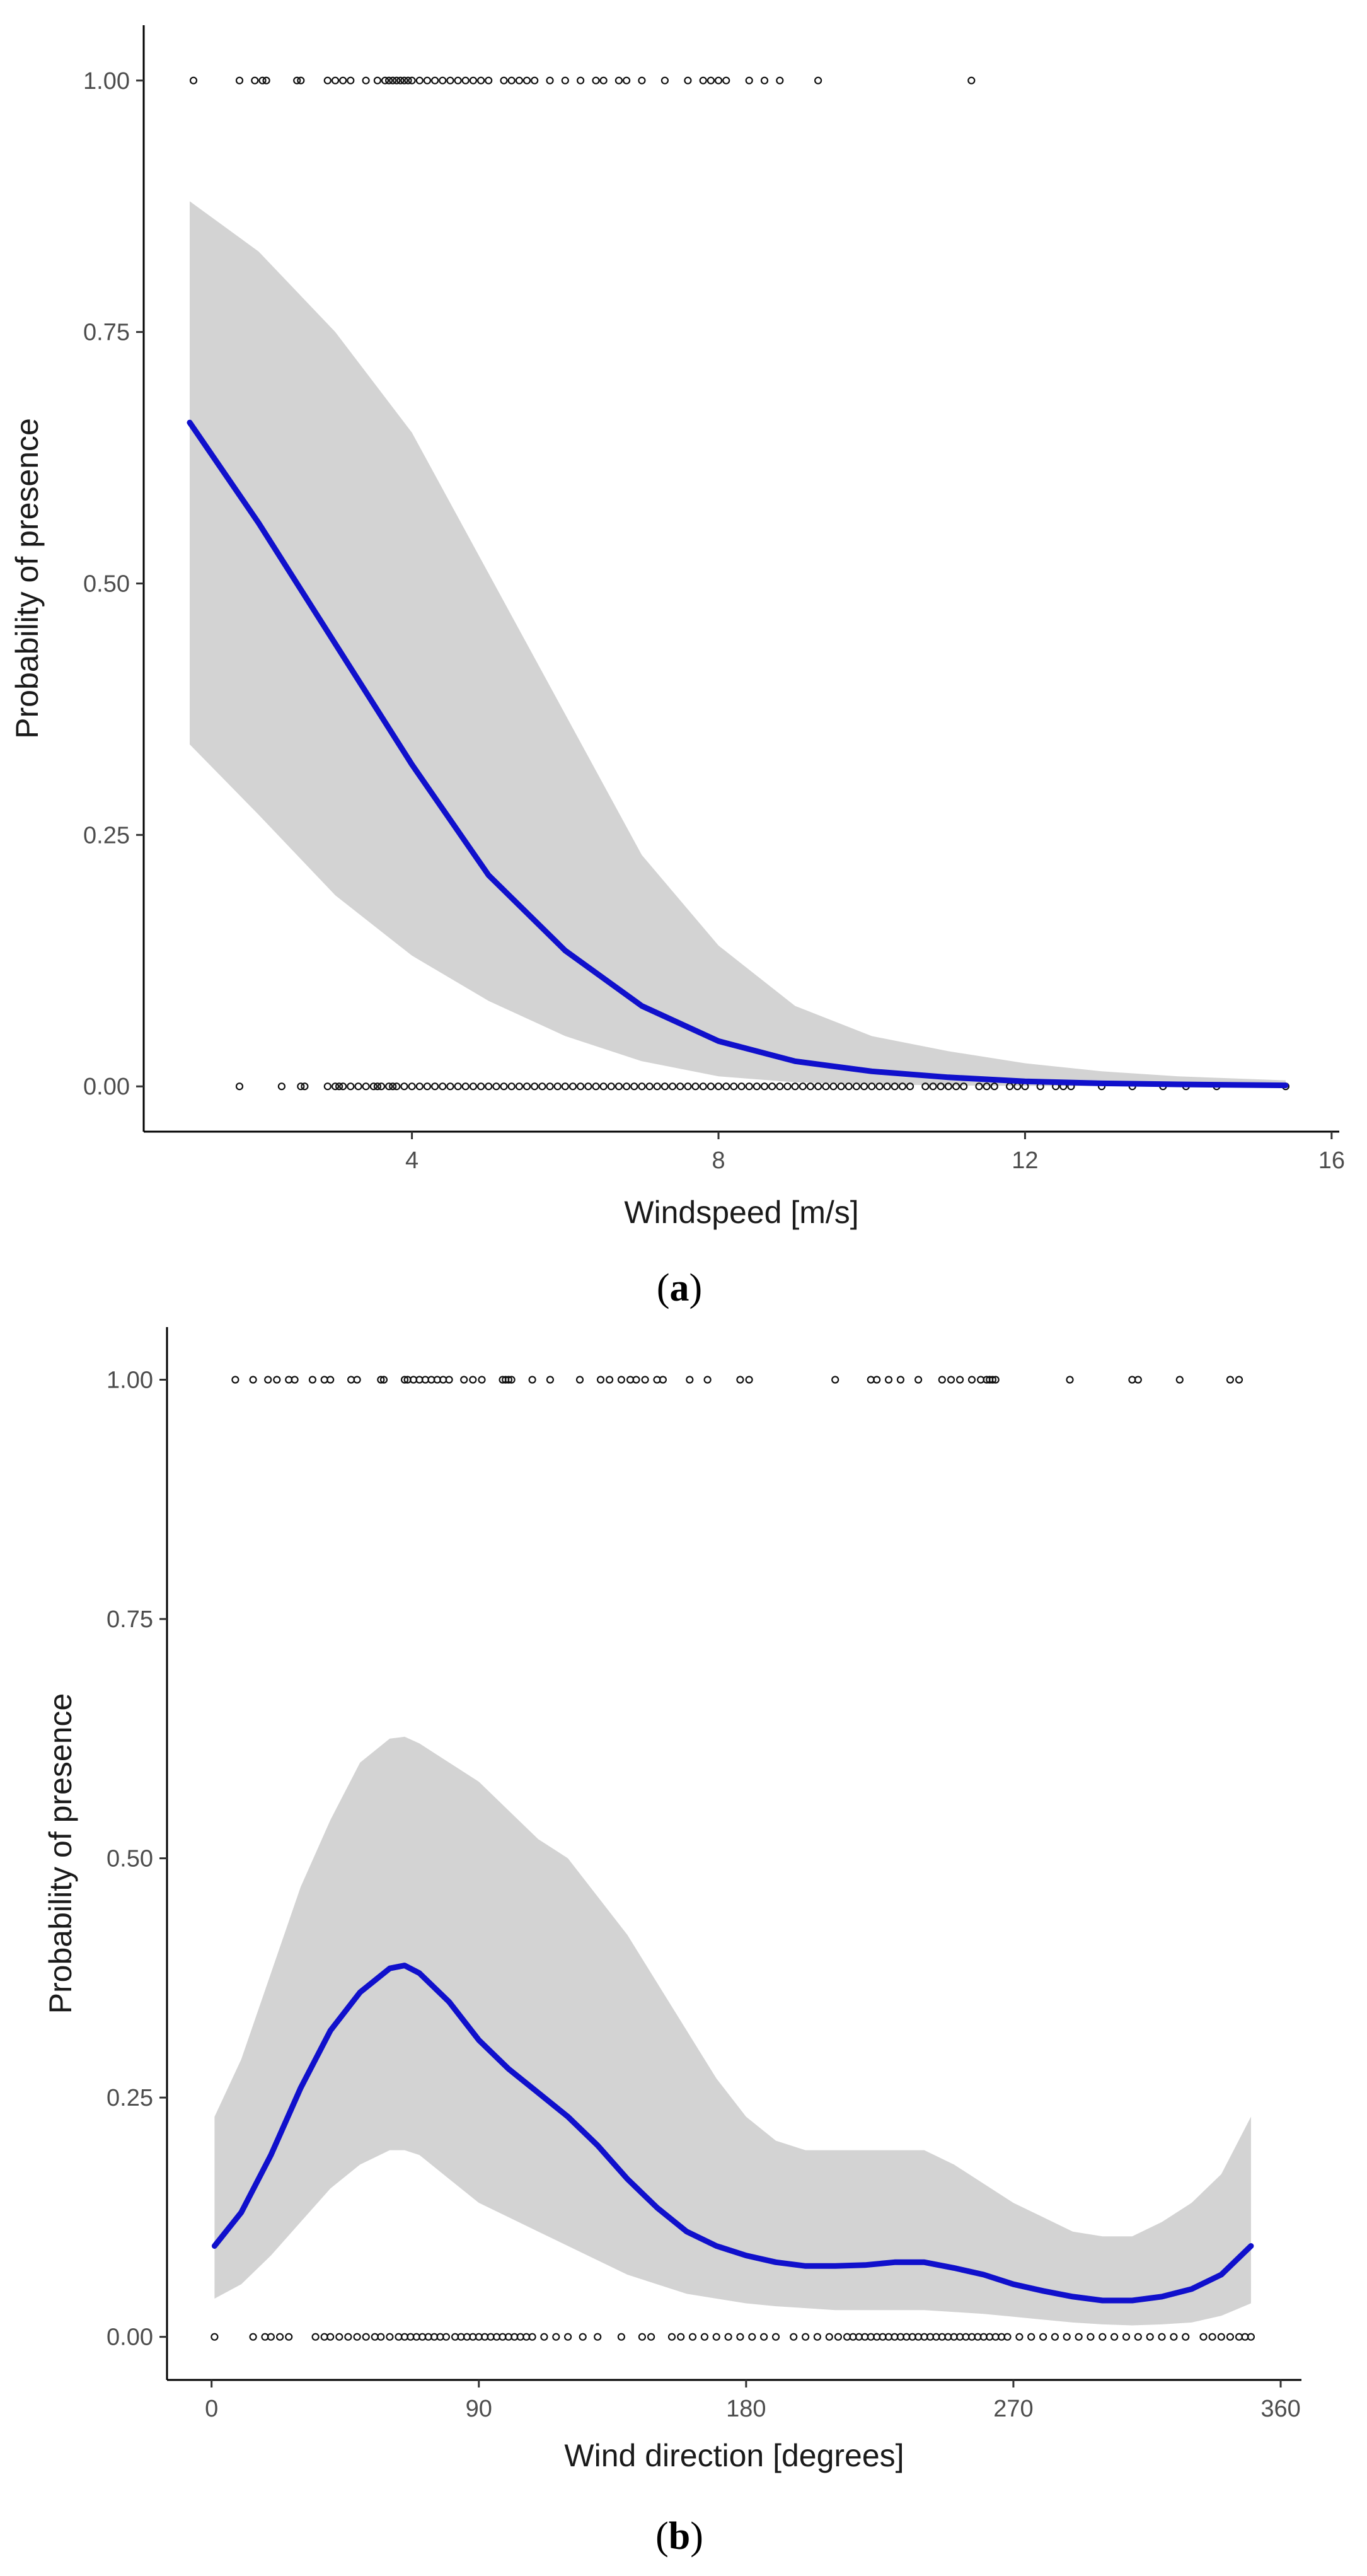 The image size is (1367, 2576). What do you see at coordinates (733, 2337) in the screenshot?
I see `absence-points-b` at bounding box center [733, 2337].